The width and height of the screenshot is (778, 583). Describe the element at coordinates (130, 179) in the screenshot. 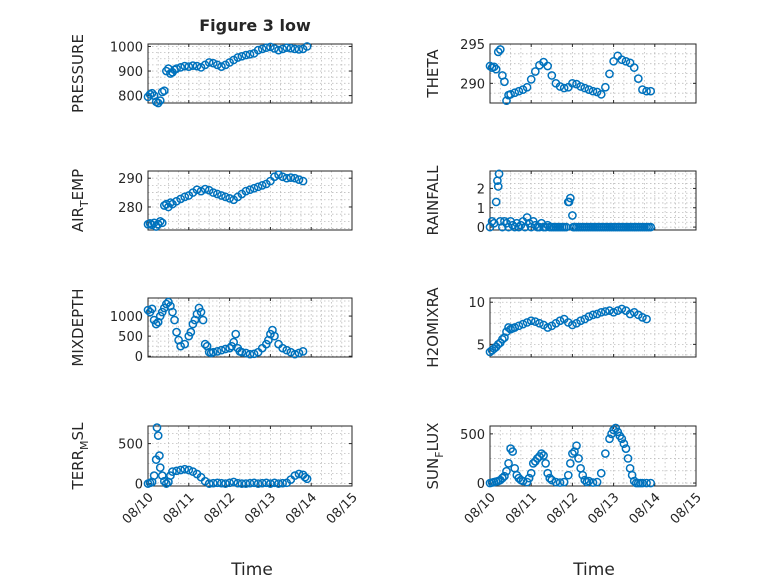

I see `y-tick-label: 290` at that location.